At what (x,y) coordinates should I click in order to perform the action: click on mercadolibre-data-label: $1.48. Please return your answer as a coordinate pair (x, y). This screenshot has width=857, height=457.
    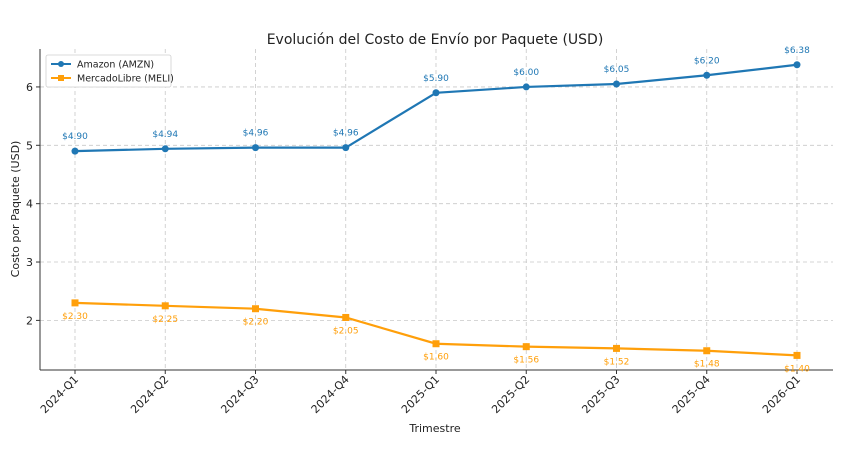
    Looking at the image, I should click on (707, 365).